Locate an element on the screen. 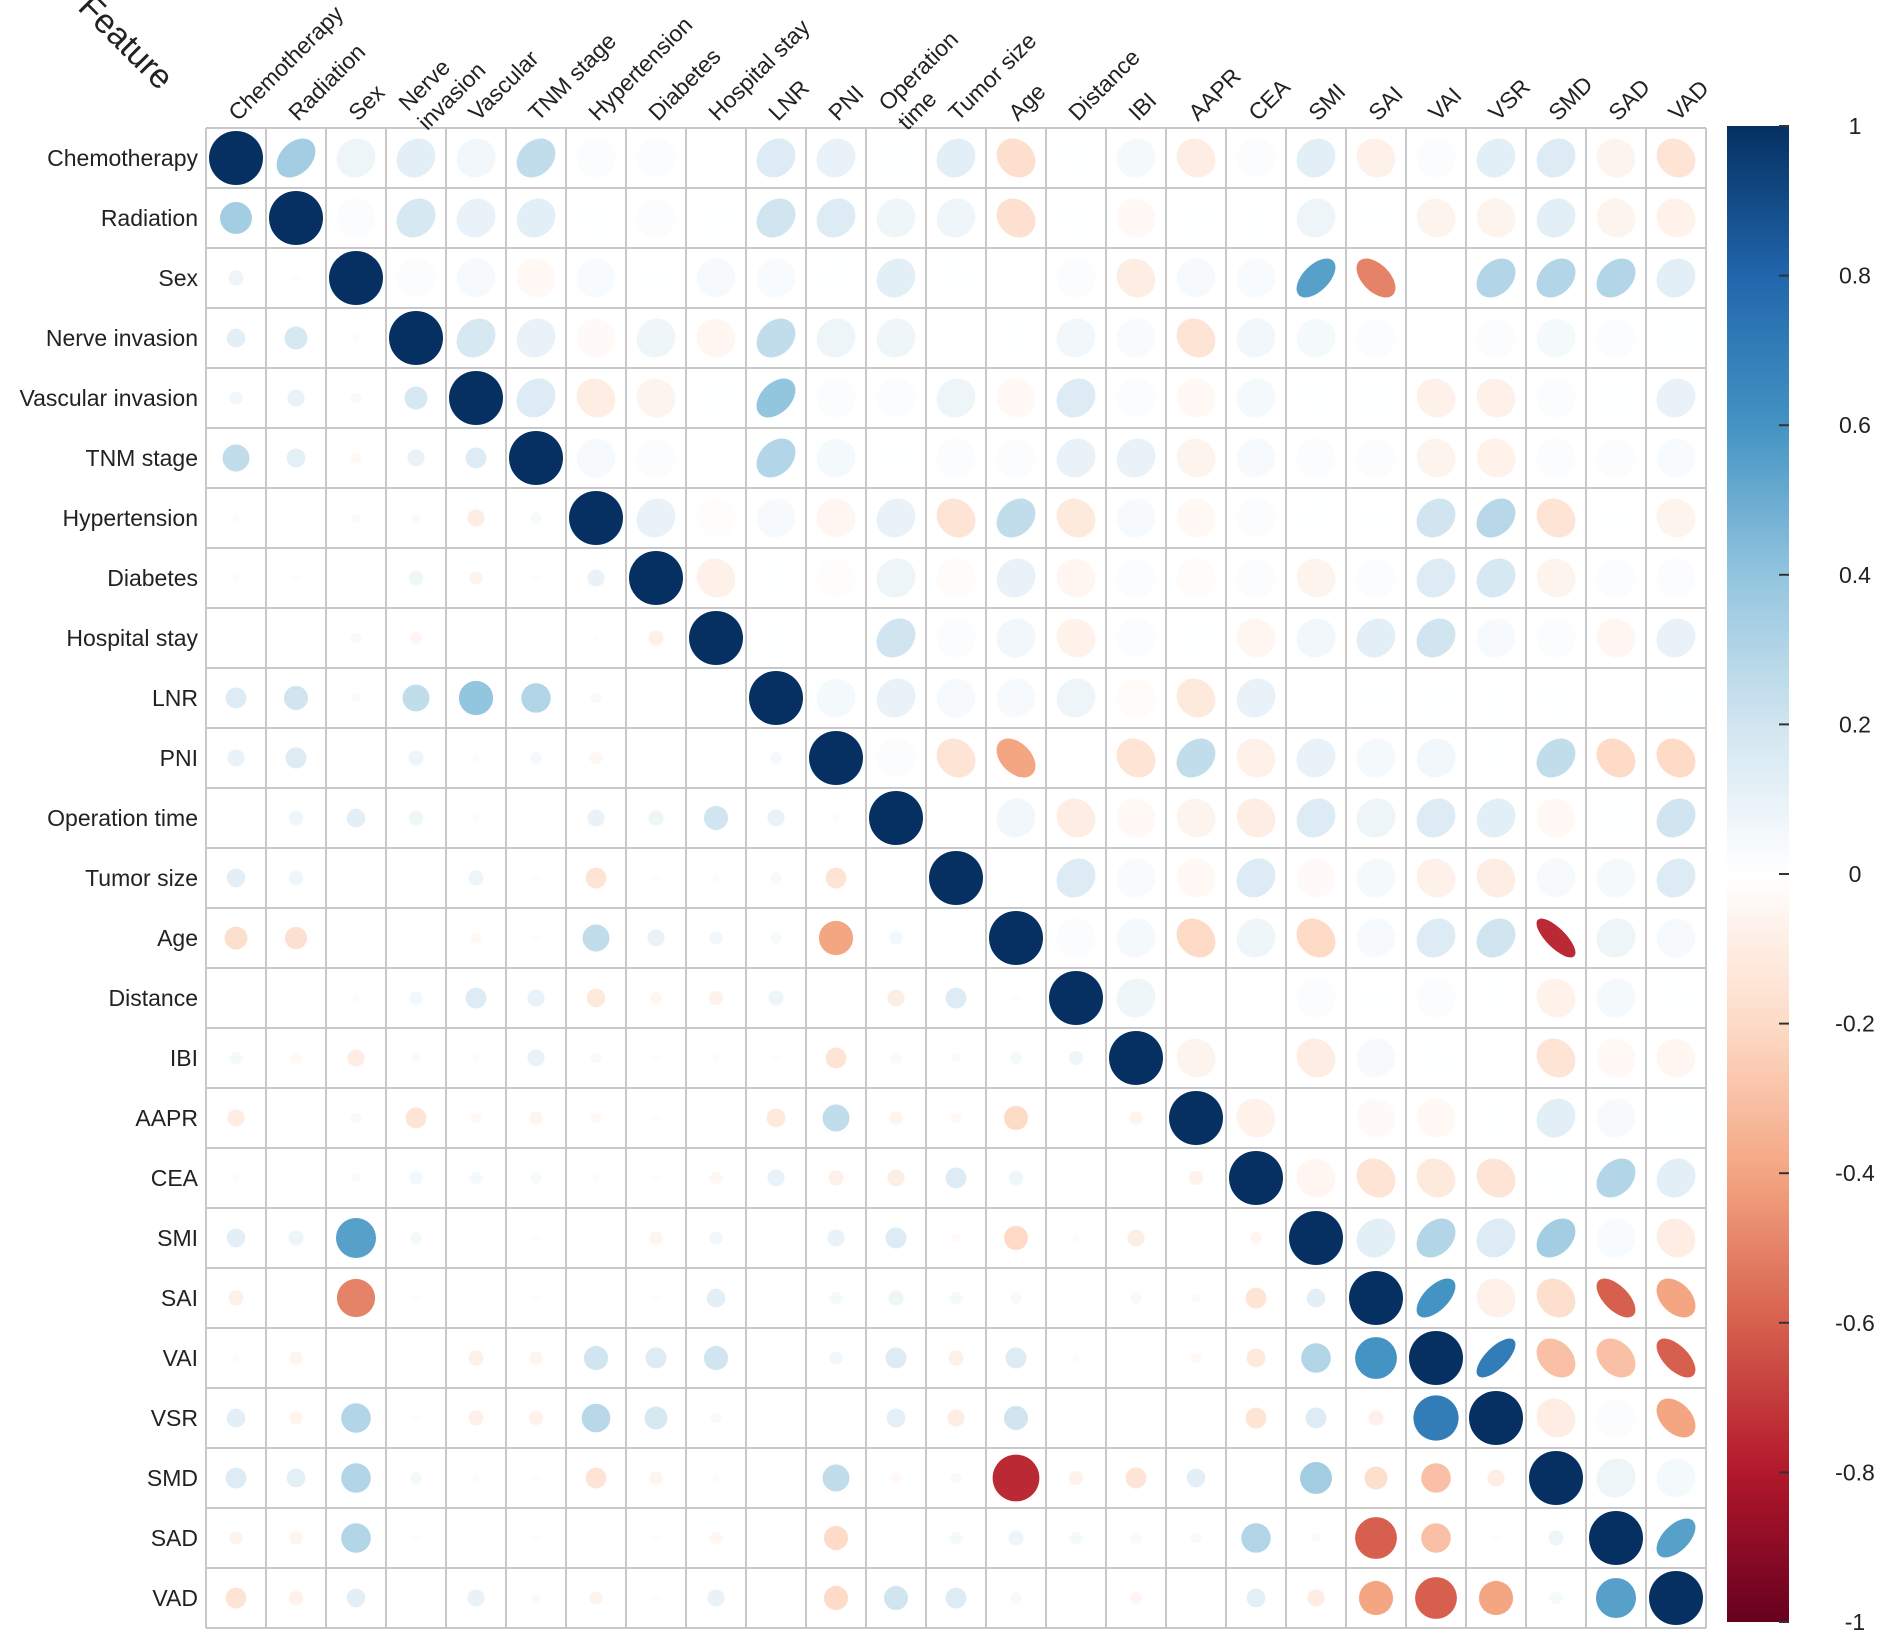  column-label: PNI is located at coordinates (845, 102).